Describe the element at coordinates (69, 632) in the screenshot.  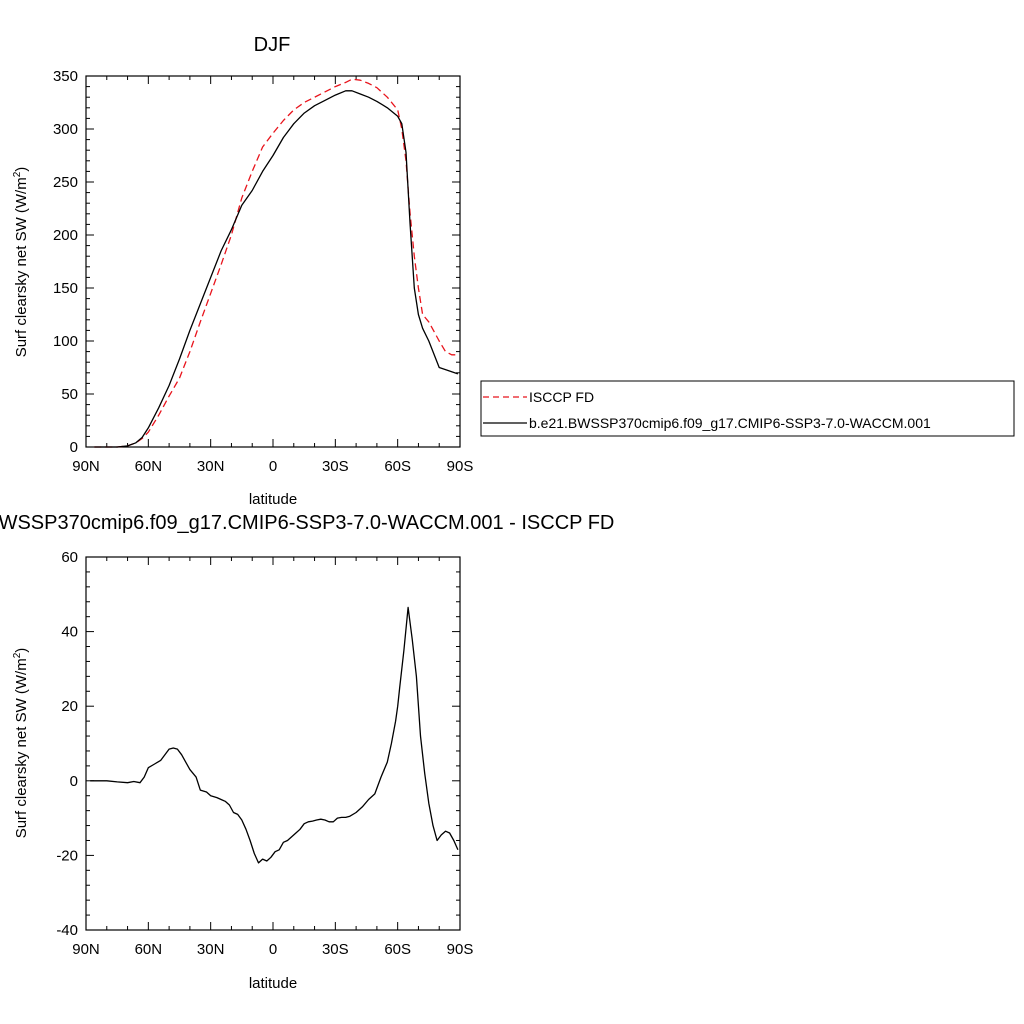
I see `bottom-y-tick-label: 40` at that location.